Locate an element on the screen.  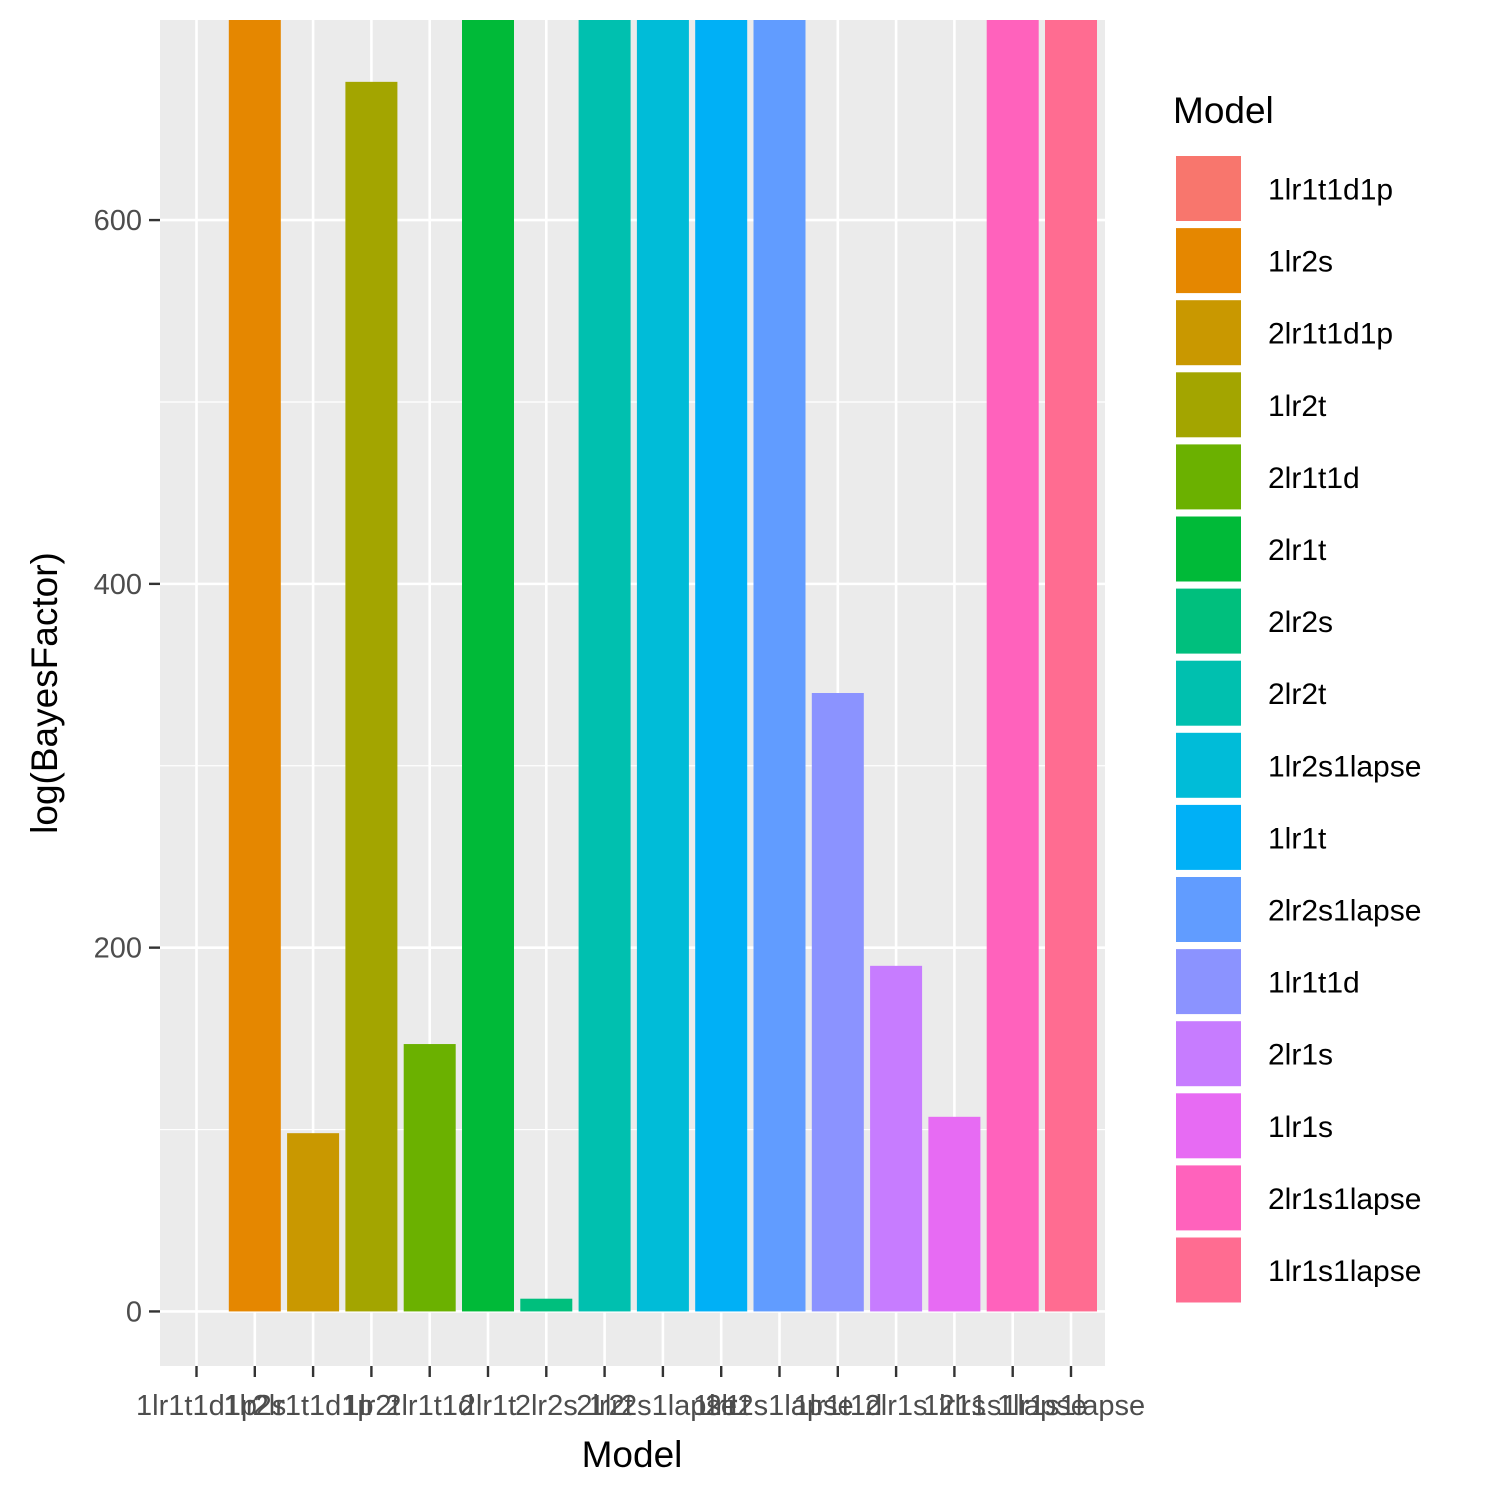
y-axis-title: log(BayesFactor) is located at coordinates (44, 693).